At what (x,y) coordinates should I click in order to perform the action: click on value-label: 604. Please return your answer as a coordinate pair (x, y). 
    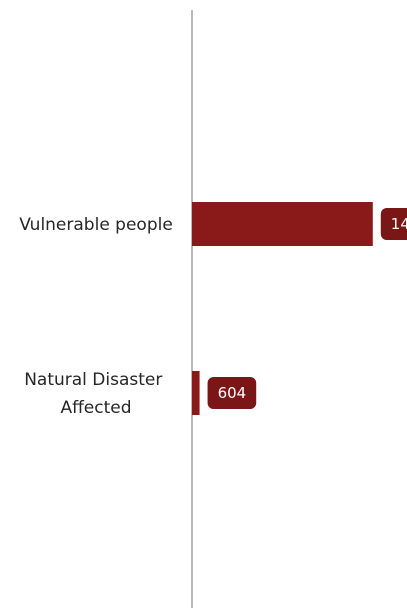
    Looking at the image, I should click on (232, 393).